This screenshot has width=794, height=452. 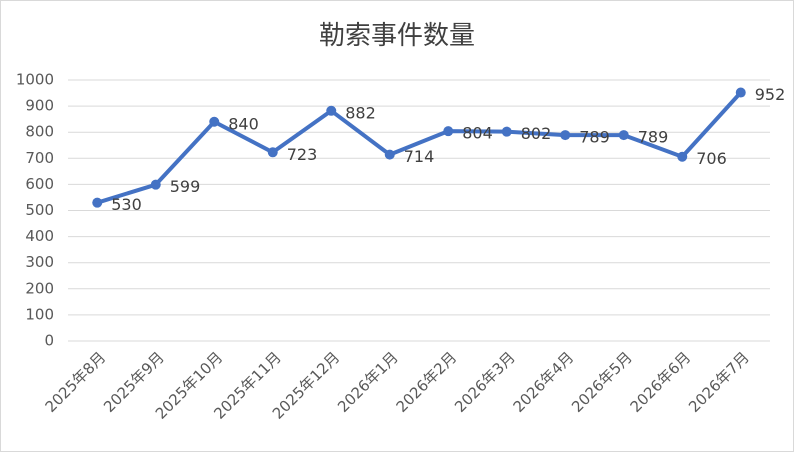 What do you see at coordinates (360, 112) in the screenshot?
I see `data-label: 882` at bounding box center [360, 112].